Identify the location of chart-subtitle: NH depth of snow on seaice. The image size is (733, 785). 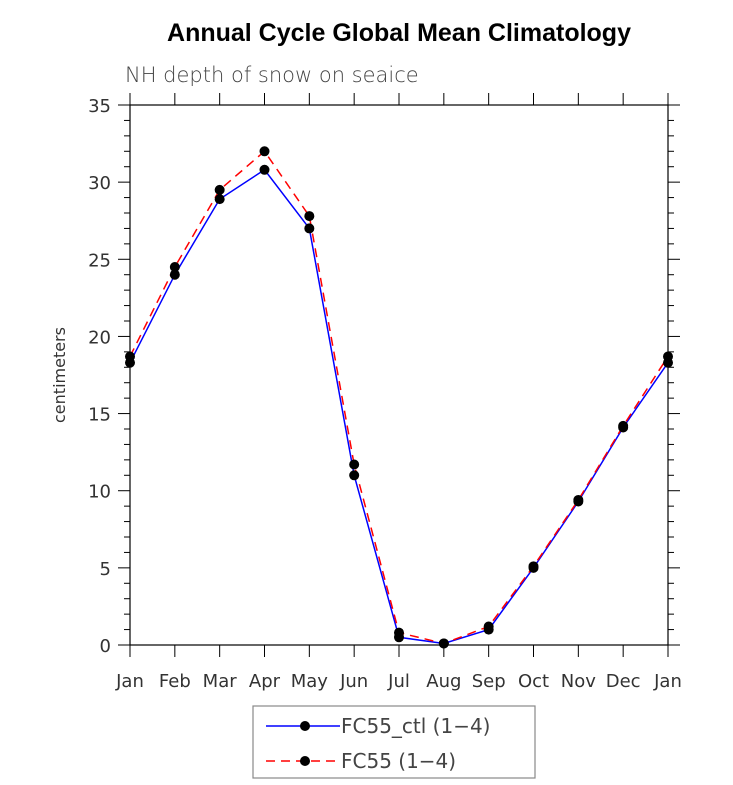
(272, 75).